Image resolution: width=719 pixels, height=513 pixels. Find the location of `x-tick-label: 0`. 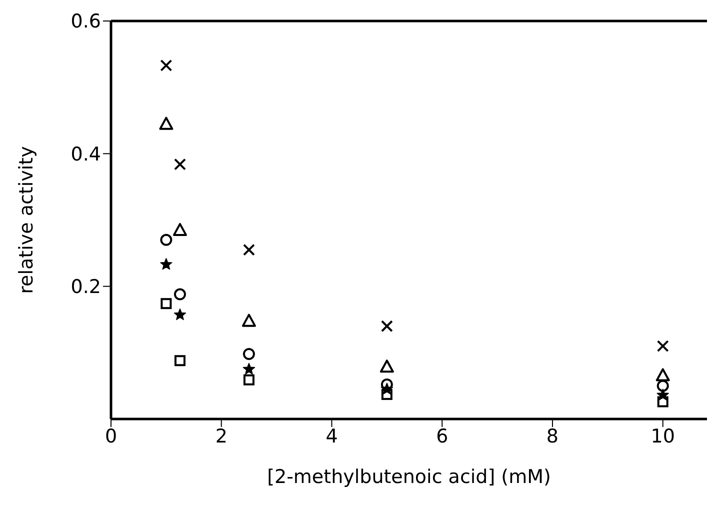

x-tick-label: 0 is located at coordinates (111, 436).